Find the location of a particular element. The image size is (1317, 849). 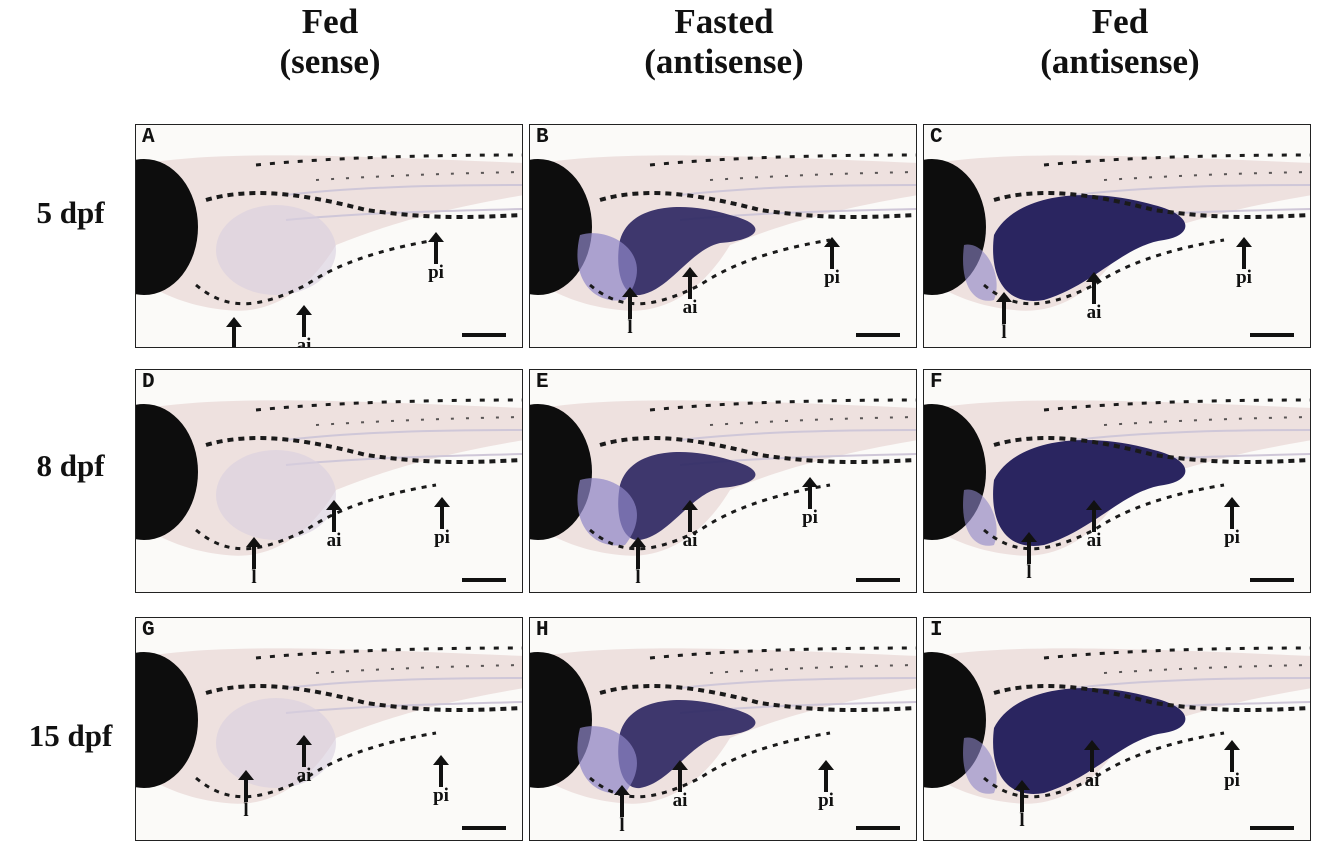

column-header-fed-sense: Fed (sense) is located at coordinates (330, 42).